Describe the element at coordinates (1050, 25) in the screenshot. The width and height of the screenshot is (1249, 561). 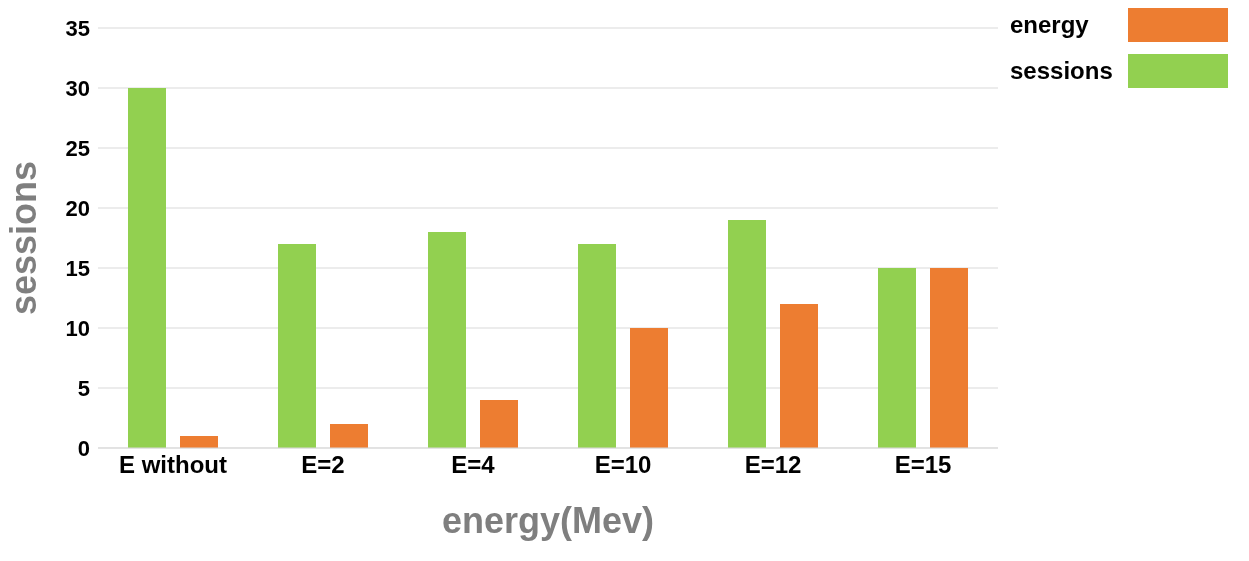
I see `legend-label: energy` at that location.